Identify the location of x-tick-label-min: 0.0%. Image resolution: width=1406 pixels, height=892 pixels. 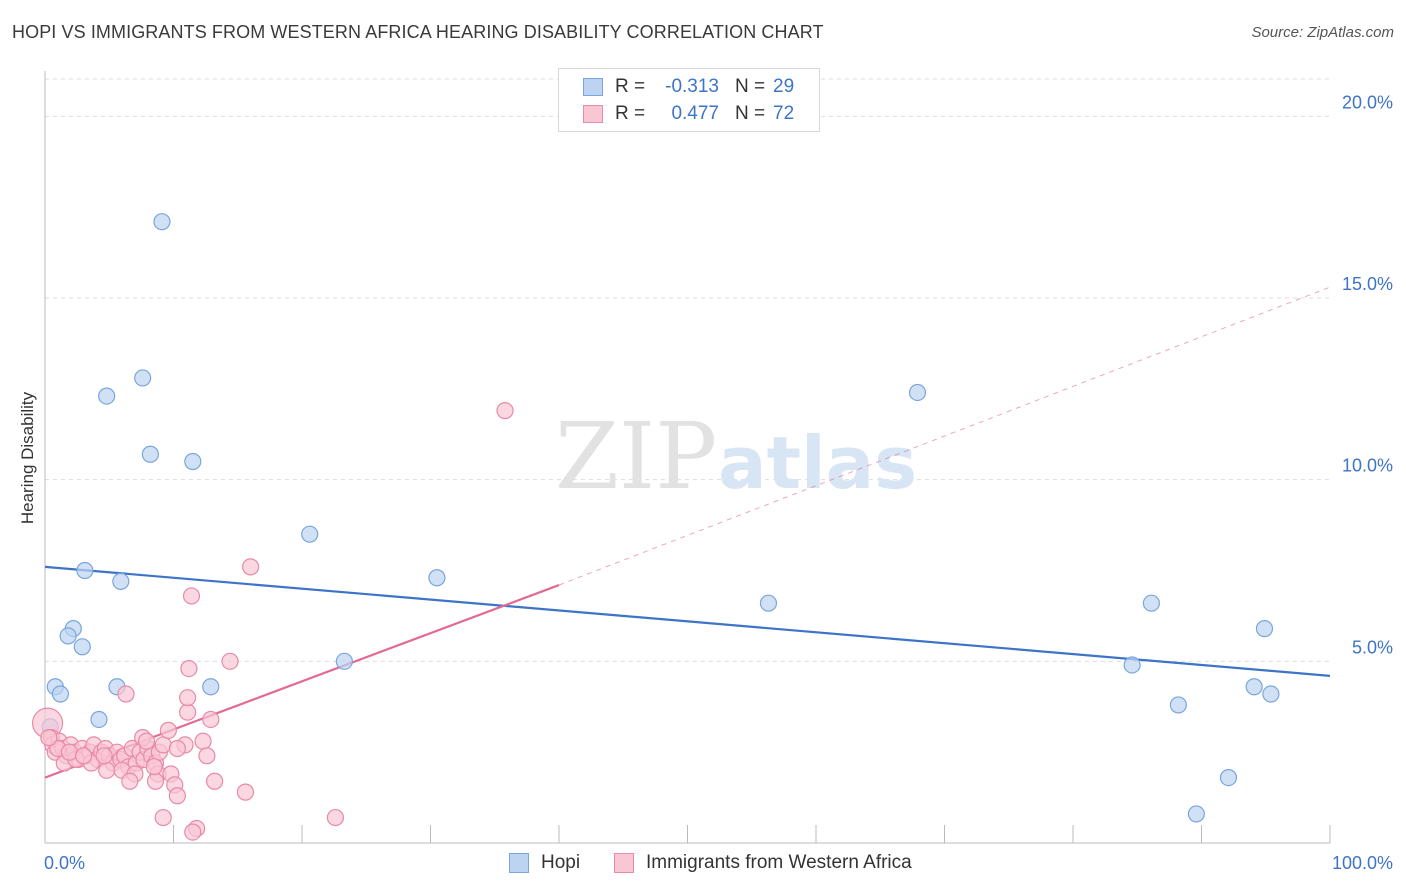
(64, 863).